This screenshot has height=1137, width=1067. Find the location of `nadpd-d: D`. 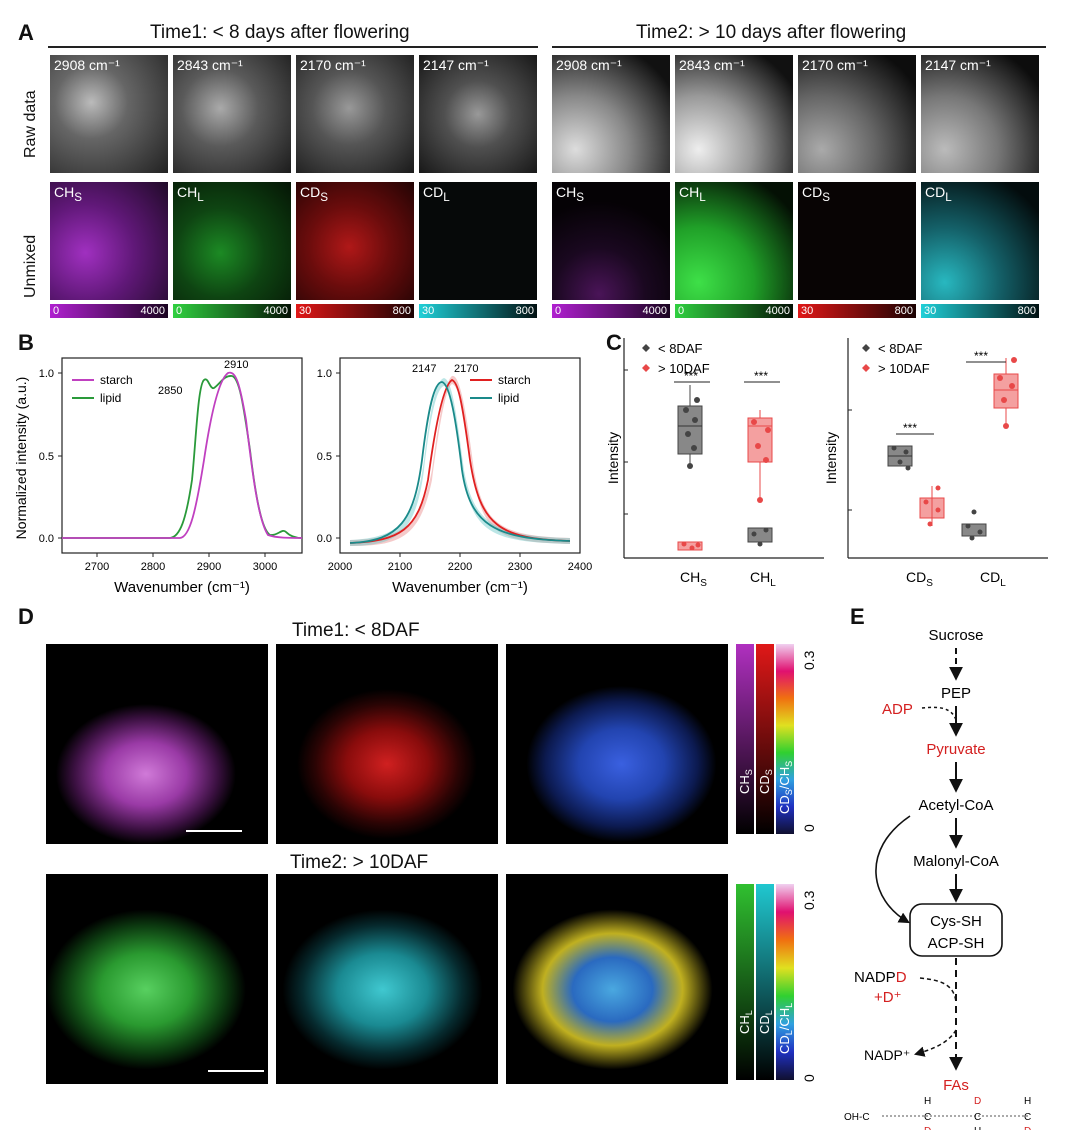

nadpd-d: D is located at coordinates (901, 977).